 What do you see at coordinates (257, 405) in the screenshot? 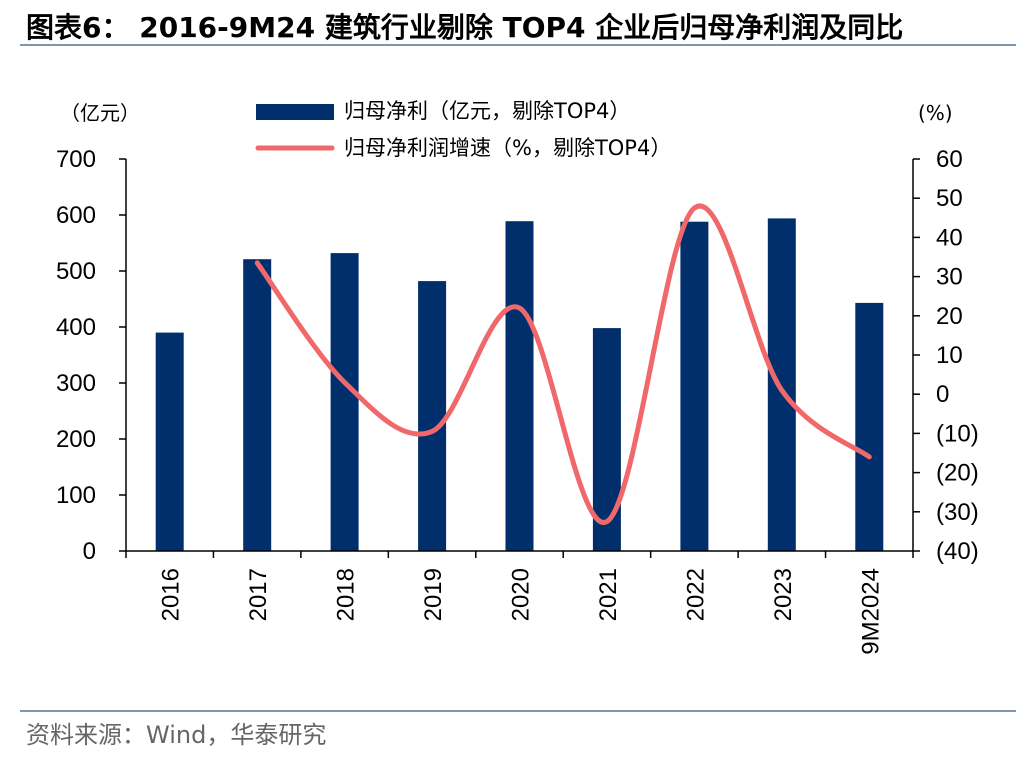
I see `bar-2017` at bounding box center [257, 405].